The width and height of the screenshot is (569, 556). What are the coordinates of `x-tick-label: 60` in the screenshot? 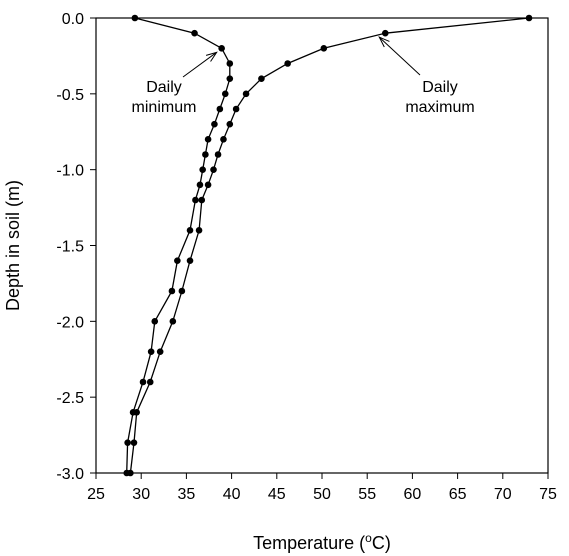 It's located at (413, 494).